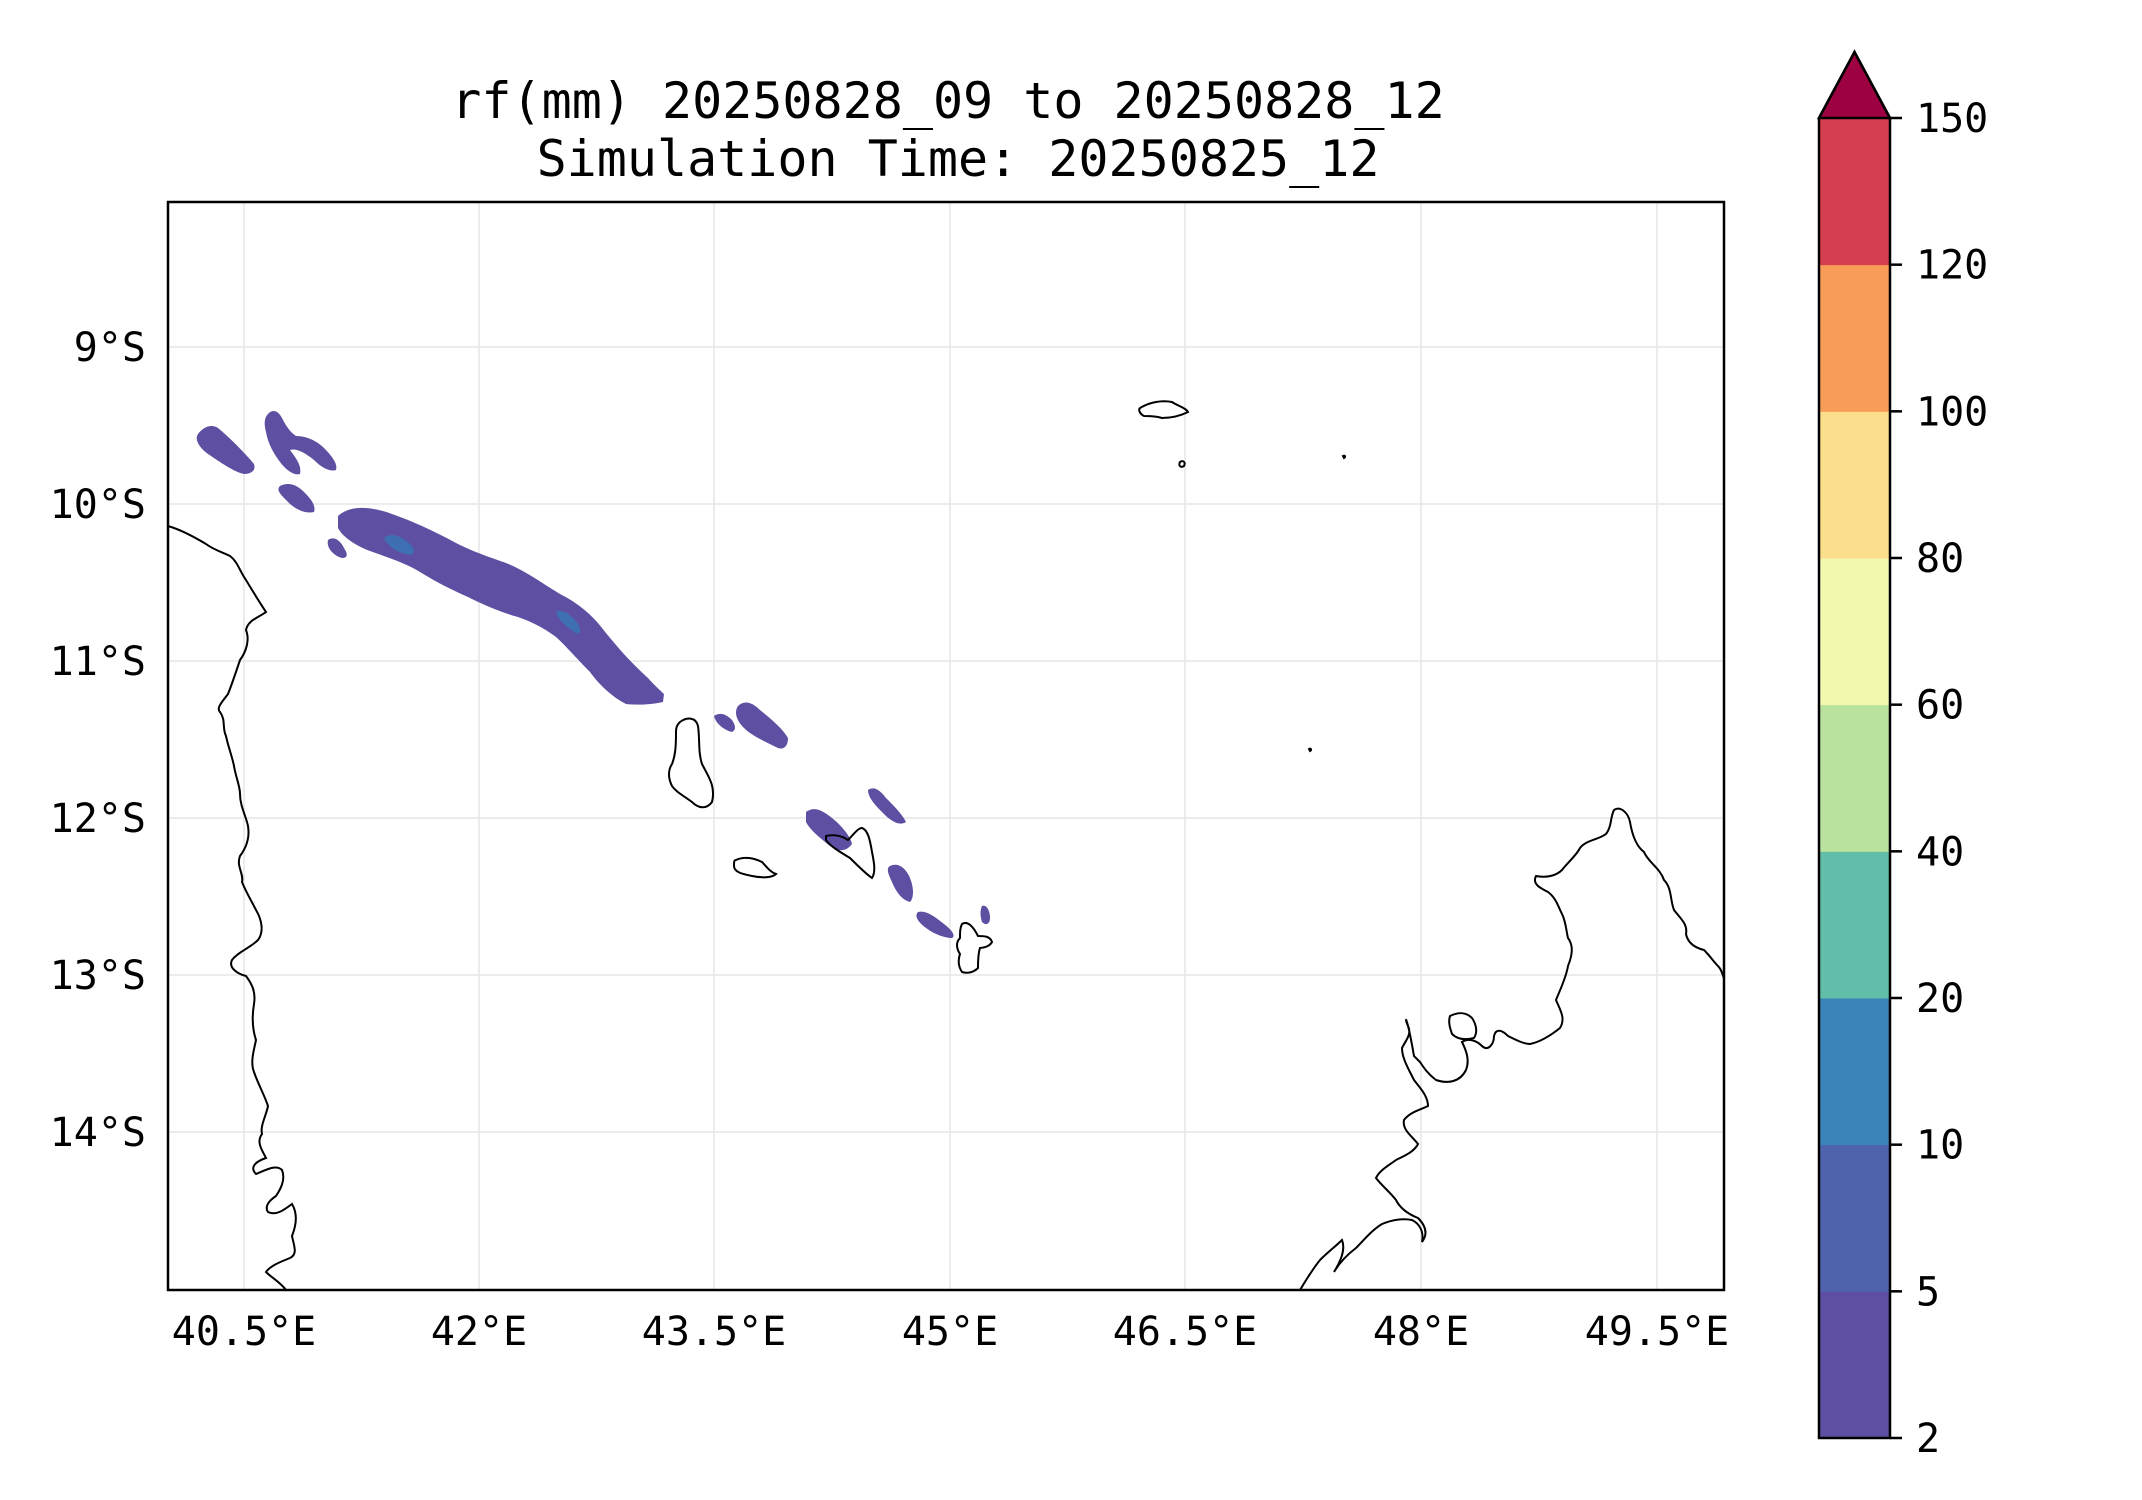  Describe the element at coordinates (1940, 999) in the screenshot. I see `colorbar-tick-label: 20` at that location.